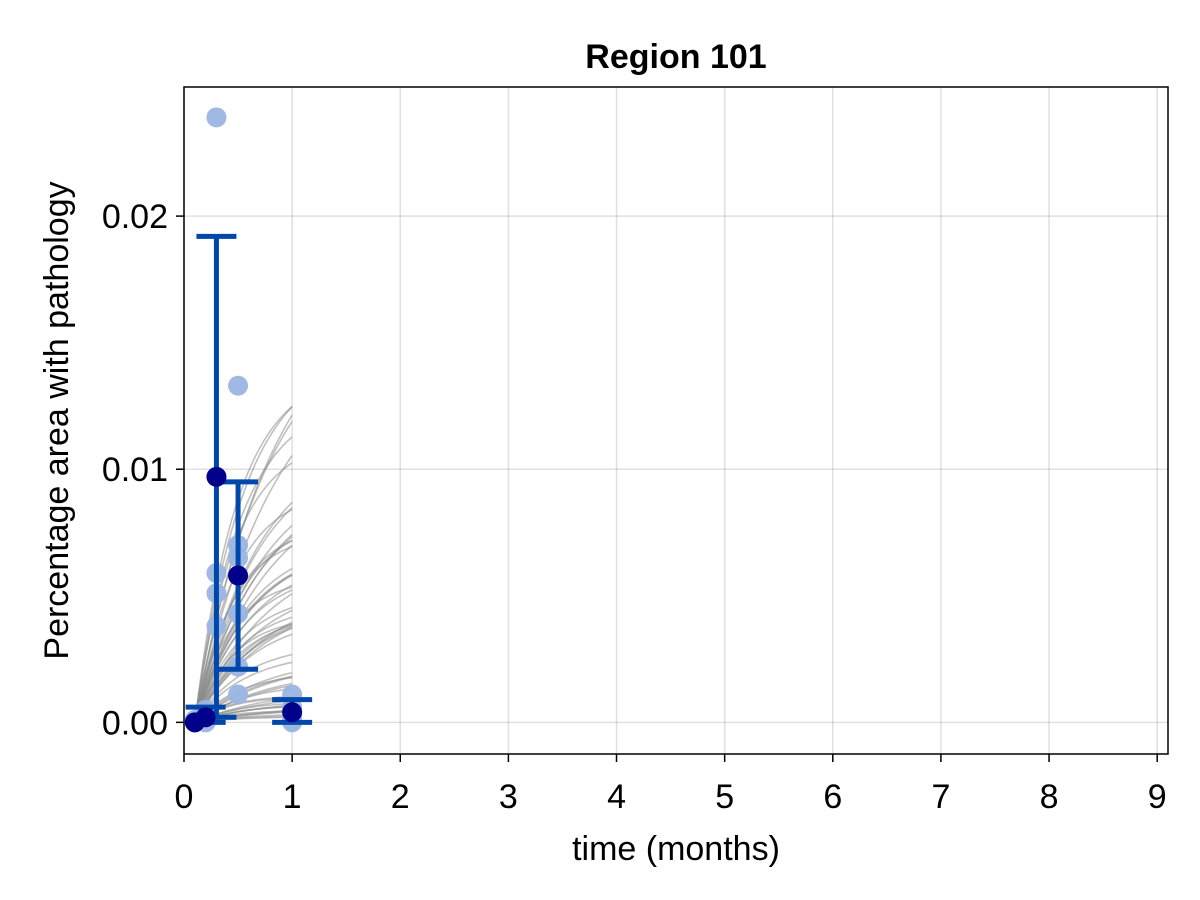 Image resolution: width=1200 pixels, height=900 pixels. Describe the element at coordinates (508, 797) in the screenshot. I see `x-tick-label: 3` at that location.